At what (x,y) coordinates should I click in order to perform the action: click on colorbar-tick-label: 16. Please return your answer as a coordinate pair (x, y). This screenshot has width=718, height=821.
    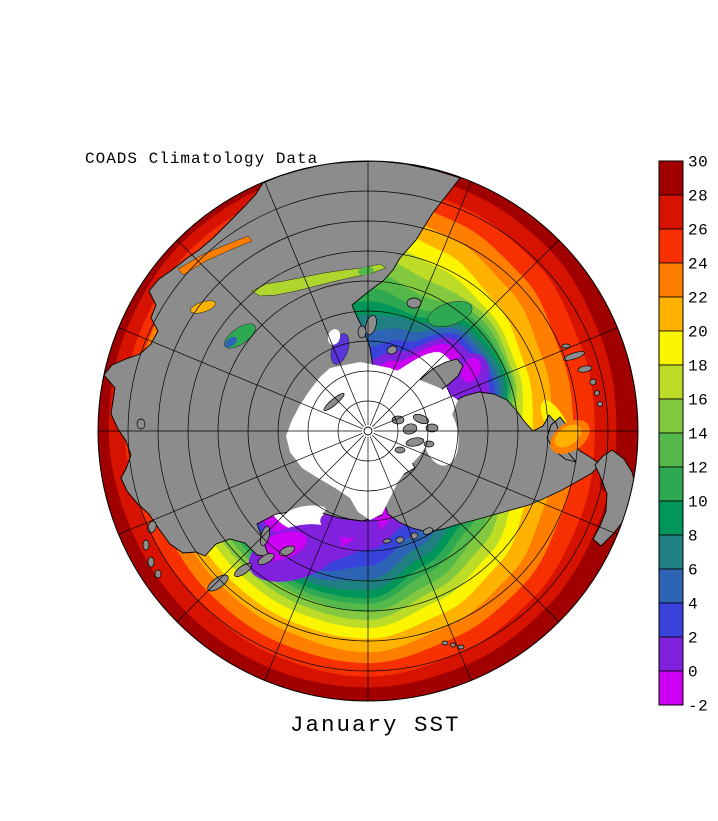
    Looking at the image, I should click on (698, 401).